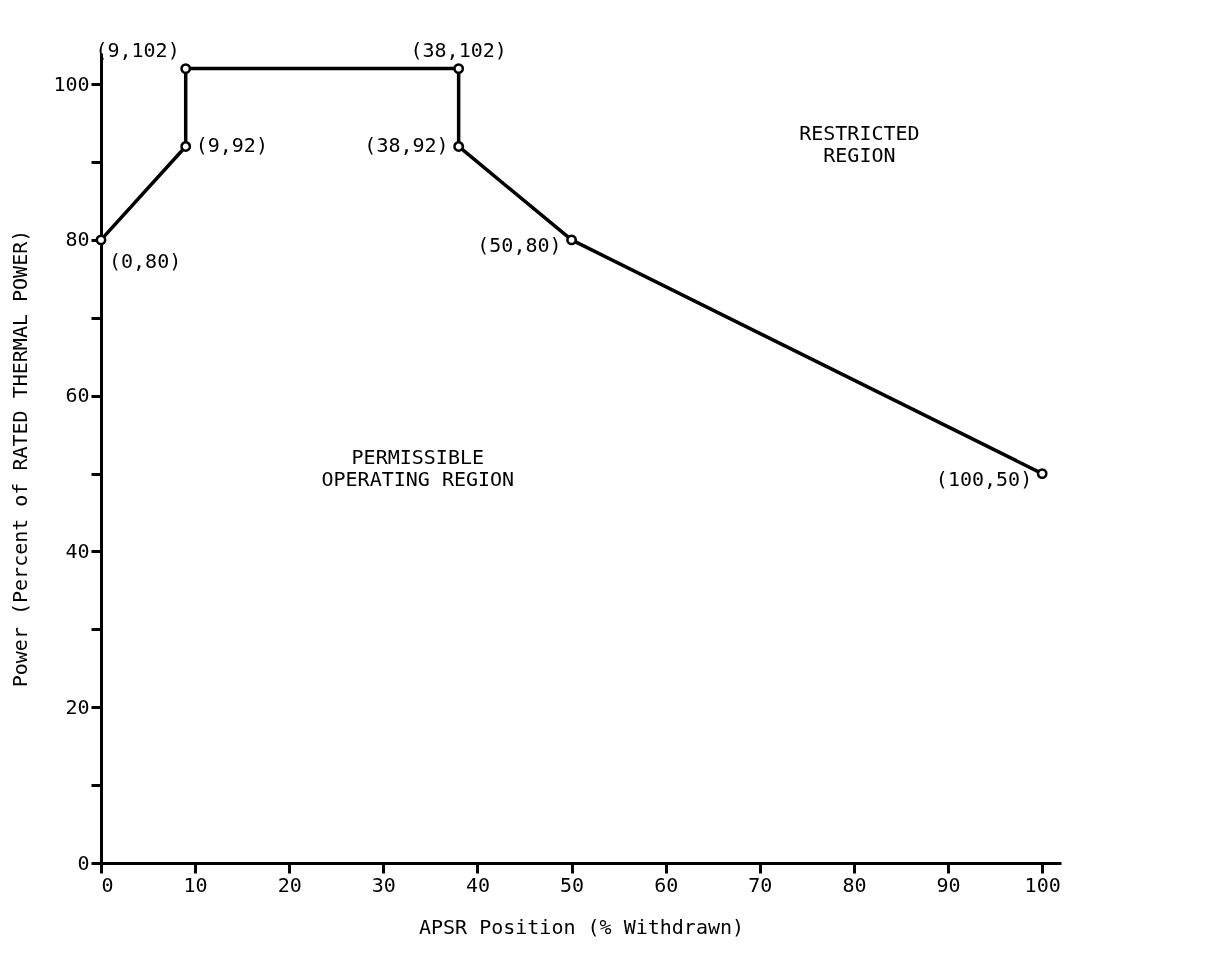 The image size is (1226, 973). What do you see at coordinates (77, 550) in the screenshot?
I see `y-tick-label: 40` at bounding box center [77, 550].